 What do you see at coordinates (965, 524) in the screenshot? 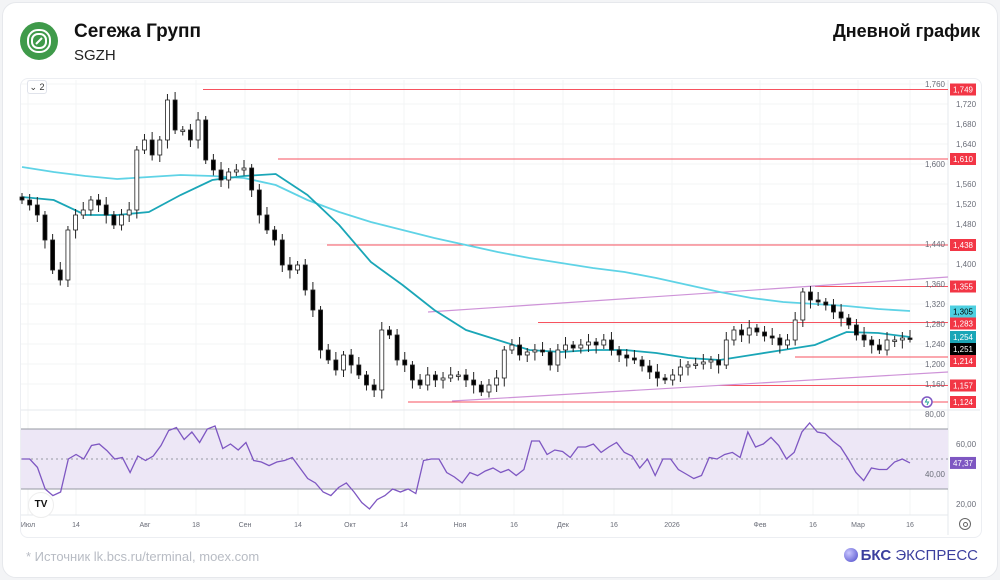
I see `settings-gear-icon` at bounding box center [965, 524].